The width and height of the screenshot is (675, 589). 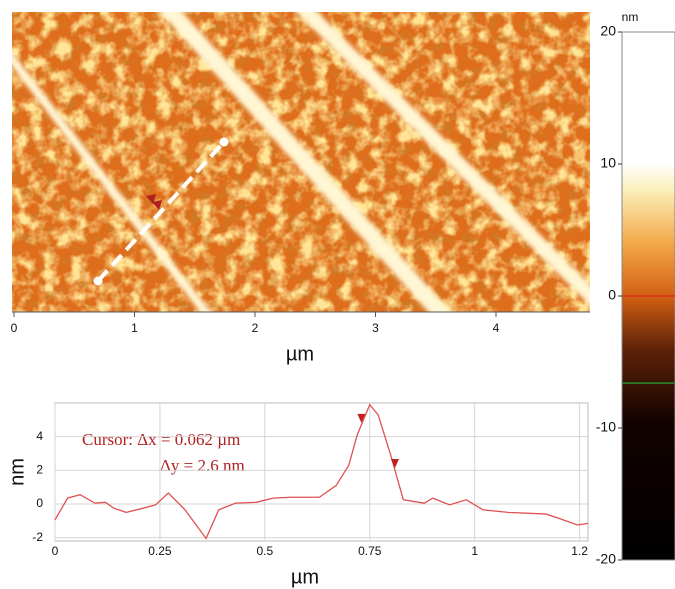 I want to click on x-tick-label: 0.25, so click(x=160, y=551).